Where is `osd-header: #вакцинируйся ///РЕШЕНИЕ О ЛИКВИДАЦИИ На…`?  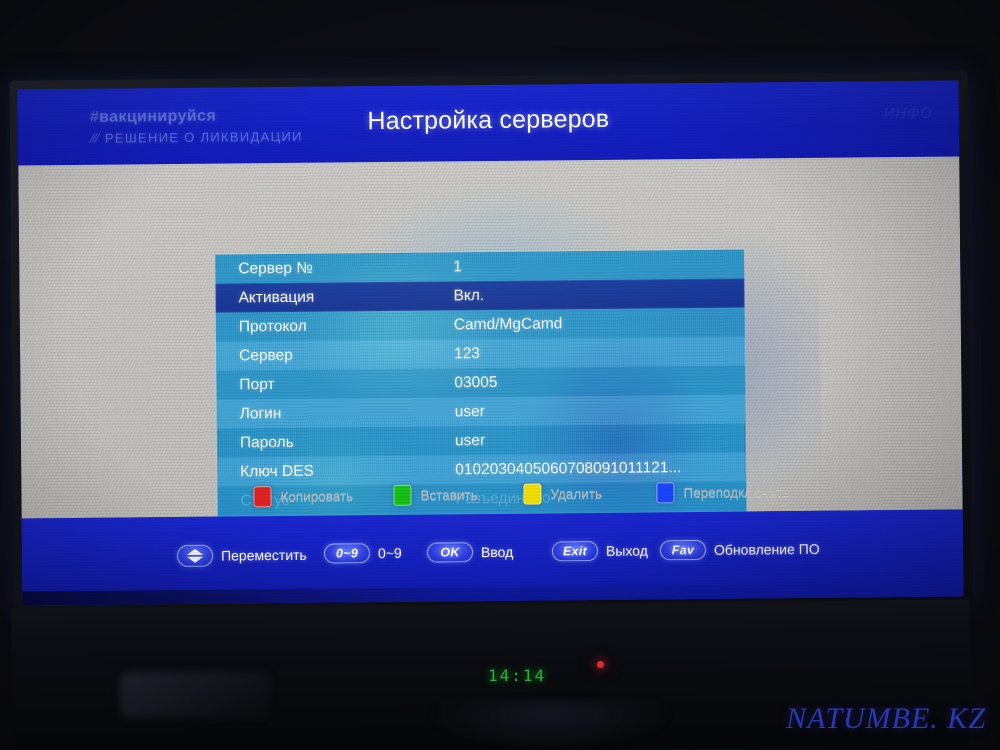 osd-header: #вакцинируйся ///РЕШЕНИЕ О ЛИКВИДАЦИИ На… is located at coordinates (488, 123).